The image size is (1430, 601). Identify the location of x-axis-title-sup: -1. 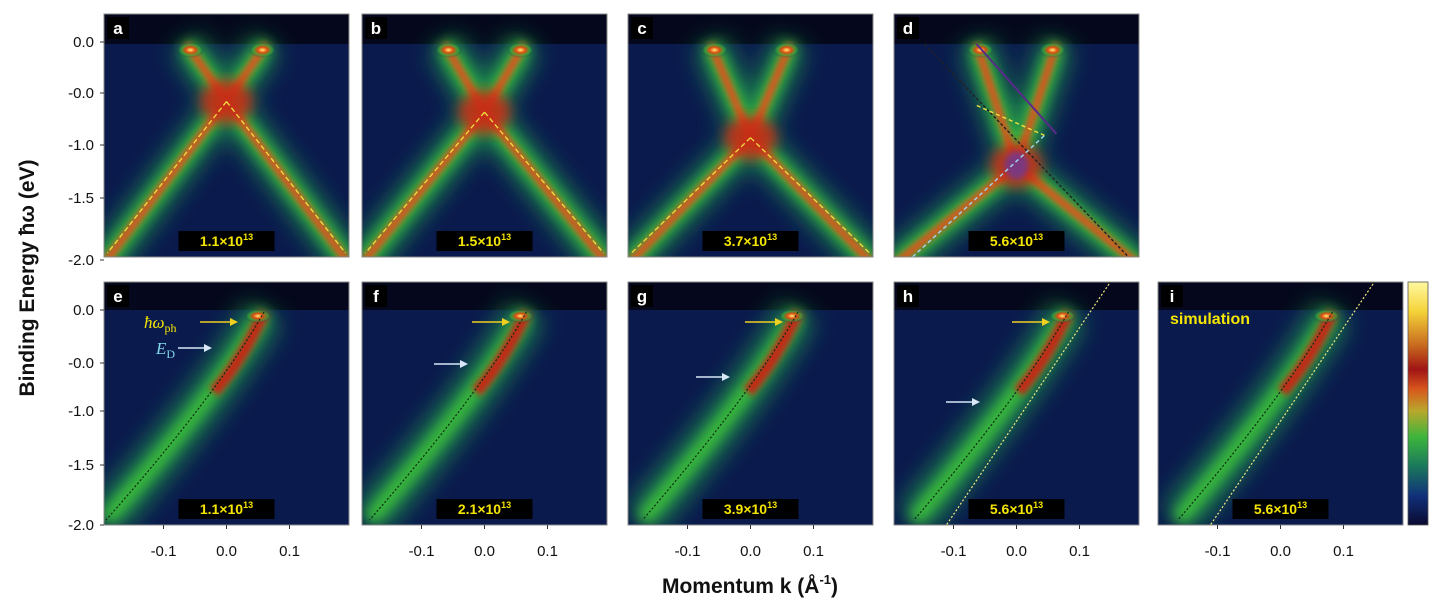
(825, 579).